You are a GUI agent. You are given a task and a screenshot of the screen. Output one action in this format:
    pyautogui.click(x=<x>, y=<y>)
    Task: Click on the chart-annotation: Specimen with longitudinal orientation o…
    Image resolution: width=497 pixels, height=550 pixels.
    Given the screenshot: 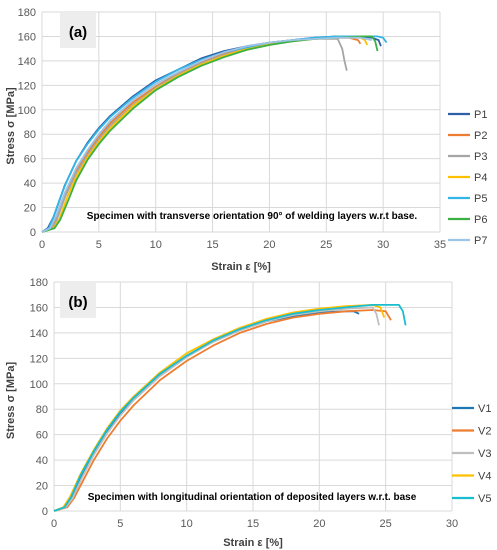 What is the action you would take?
    pyautogui.click(x=252, y=497)
    